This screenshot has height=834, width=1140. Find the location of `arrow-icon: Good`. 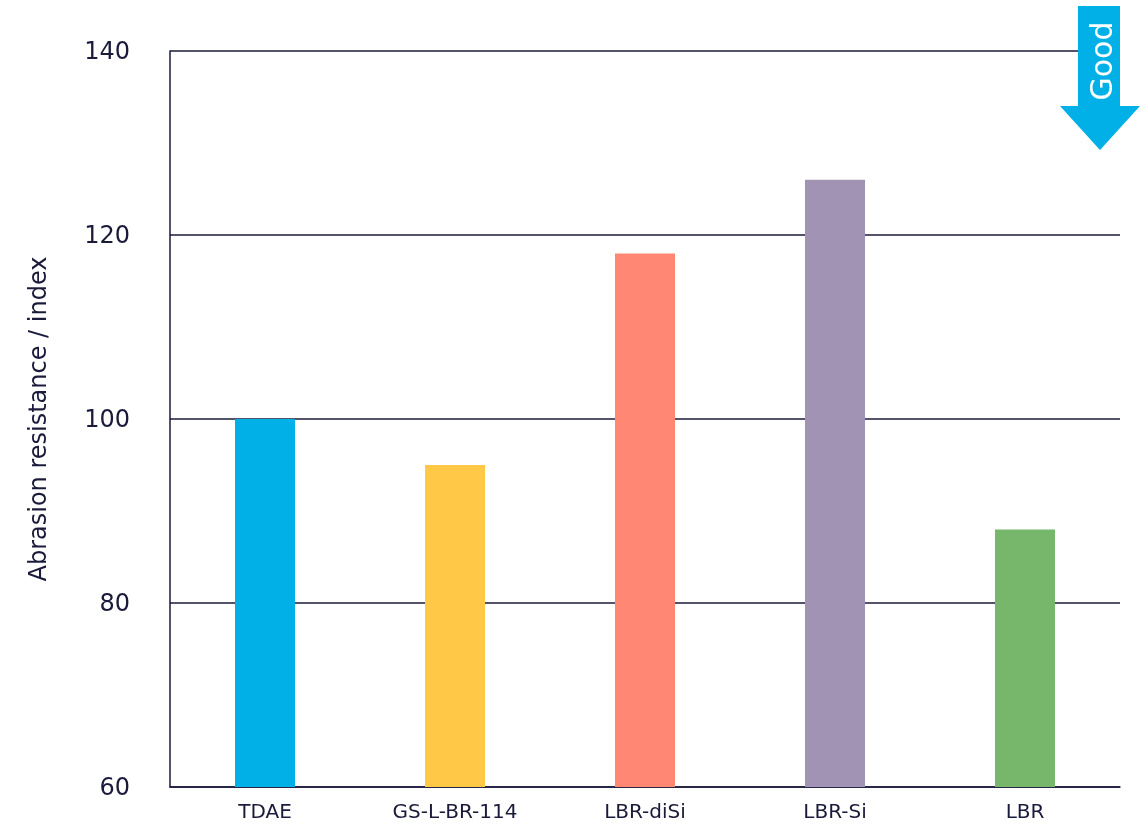

arrow-icon: Good is located at coordinates (1100, 78).